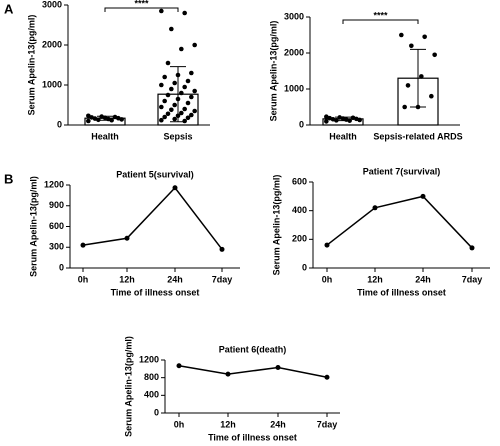  What do you see at coordinates (151, 377) in the screenshot?
I see `y-tick-label: 800` at bounding box center [151, 377].